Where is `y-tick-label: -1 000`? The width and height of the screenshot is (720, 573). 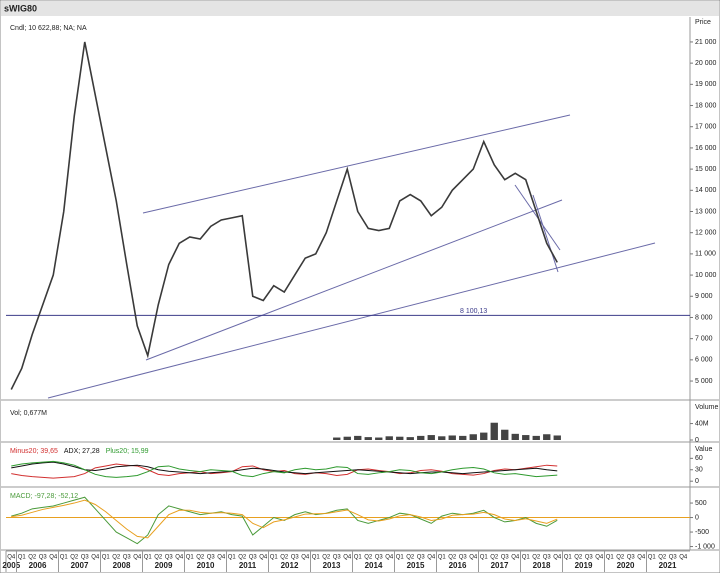 y-tick-label: -1 000 is located at coordinates (705, 546).